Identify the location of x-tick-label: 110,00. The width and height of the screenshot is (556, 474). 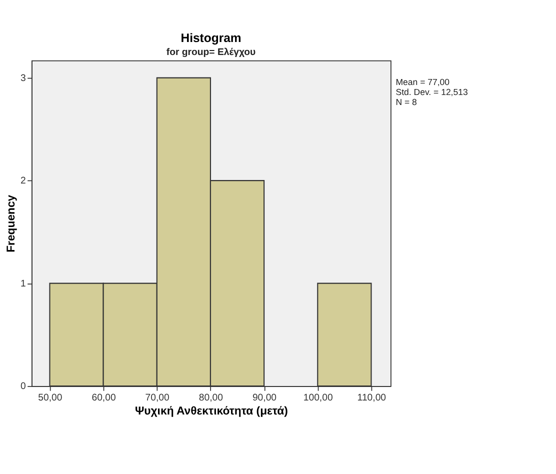
(371, 398).